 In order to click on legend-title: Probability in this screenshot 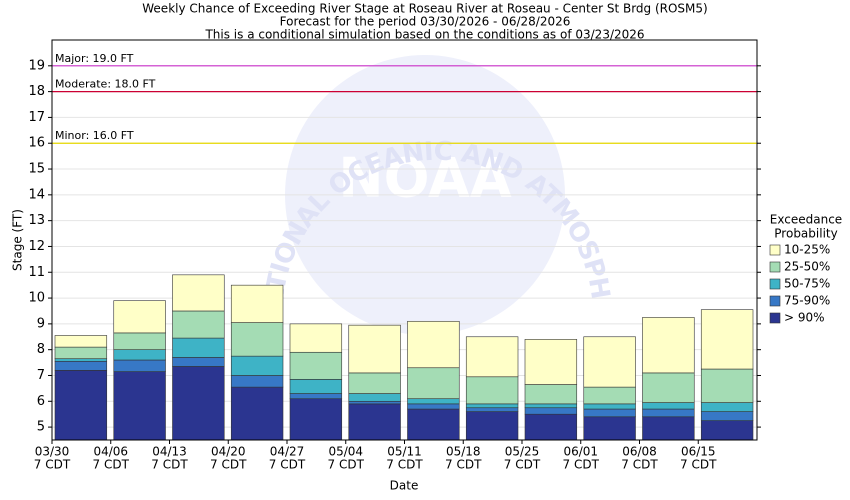, I will do `click(805, 234)`.